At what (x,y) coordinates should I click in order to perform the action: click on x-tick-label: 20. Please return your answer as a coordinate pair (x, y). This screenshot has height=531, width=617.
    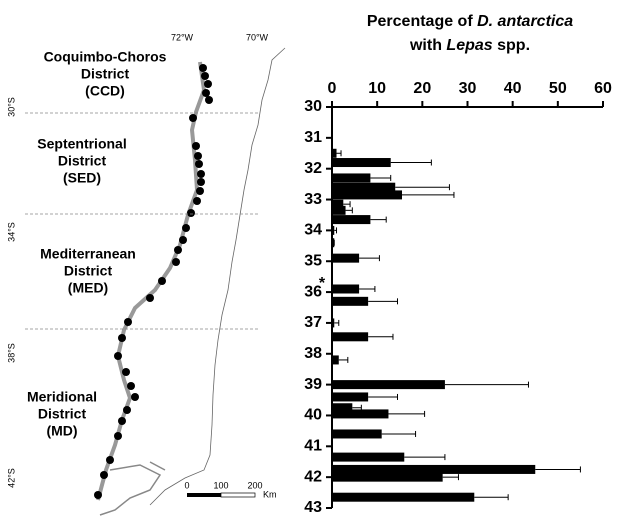
    Looking at the image, I should click on (422, 88).